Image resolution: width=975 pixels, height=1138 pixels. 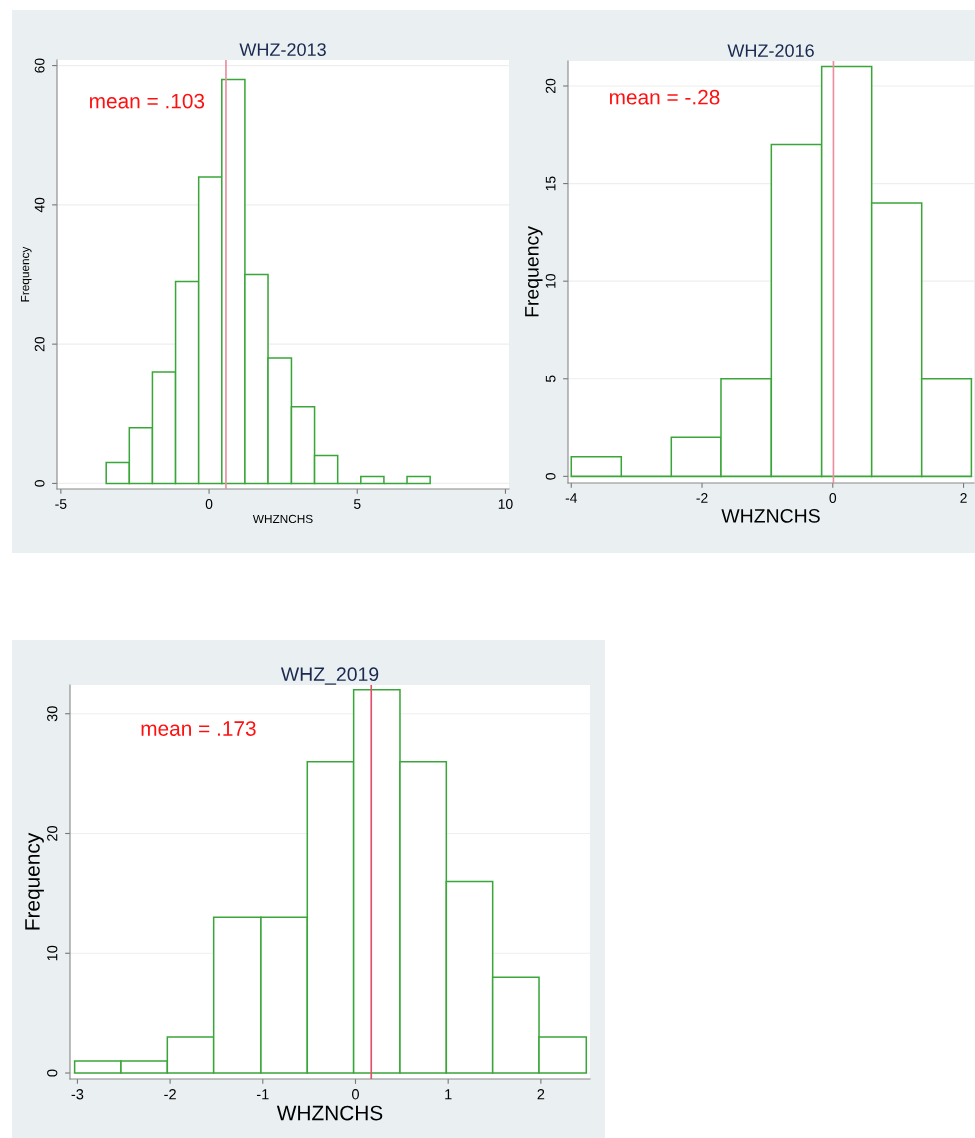 I want to click on x-tick-label: 1, so click(x=448, y=1094).